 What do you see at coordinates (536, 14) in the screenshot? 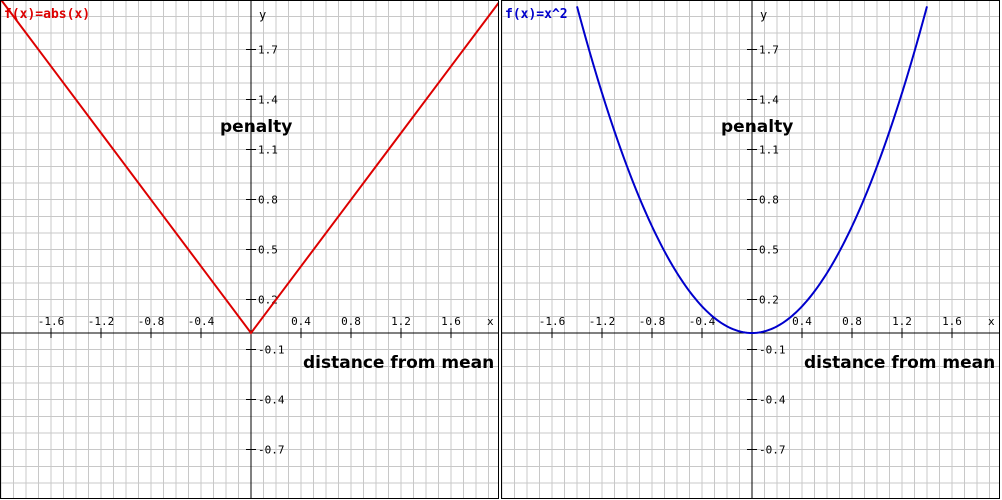
I see `chart-title: f(x)=x^2` at bounding box center [536, 14].